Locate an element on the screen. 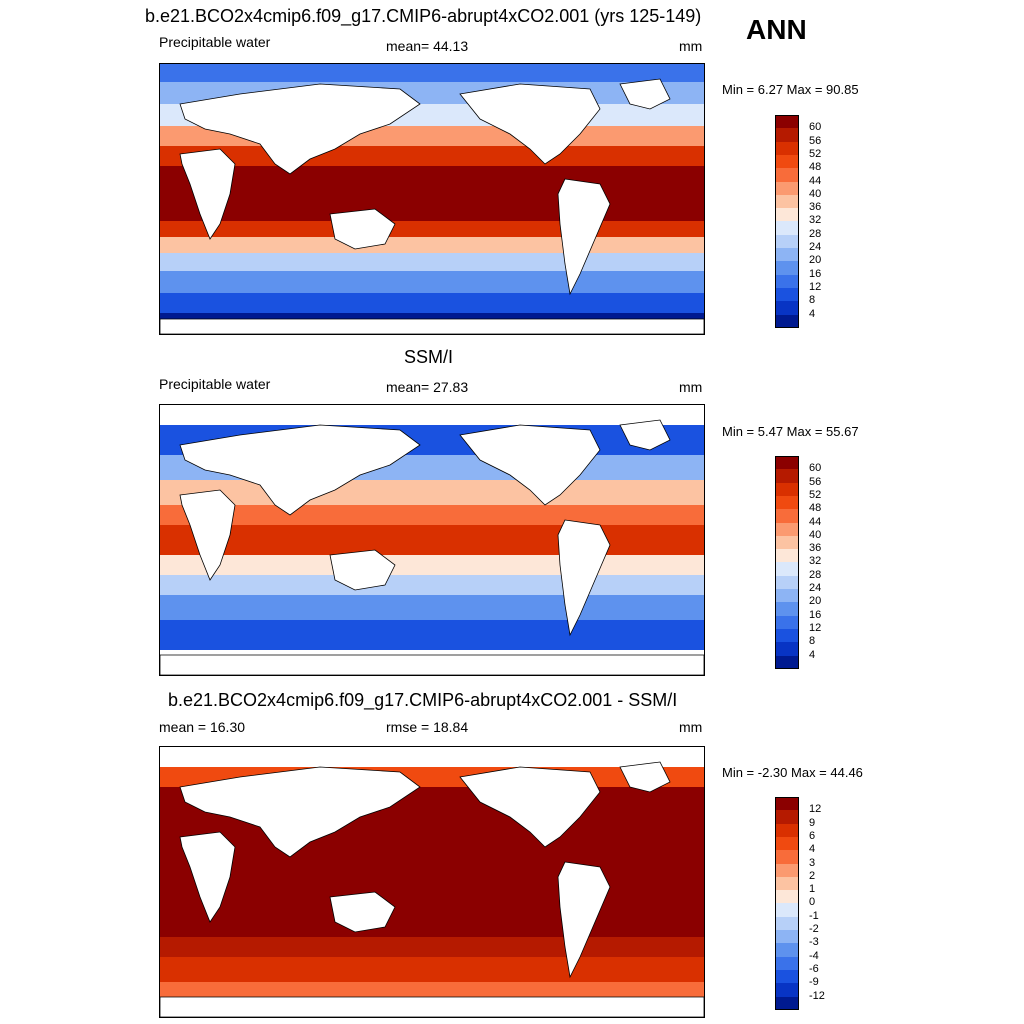 The height and width of the screenshot is (1024, 1024). colorbar-tick-label: -9 is located at coordinates (814, 982).